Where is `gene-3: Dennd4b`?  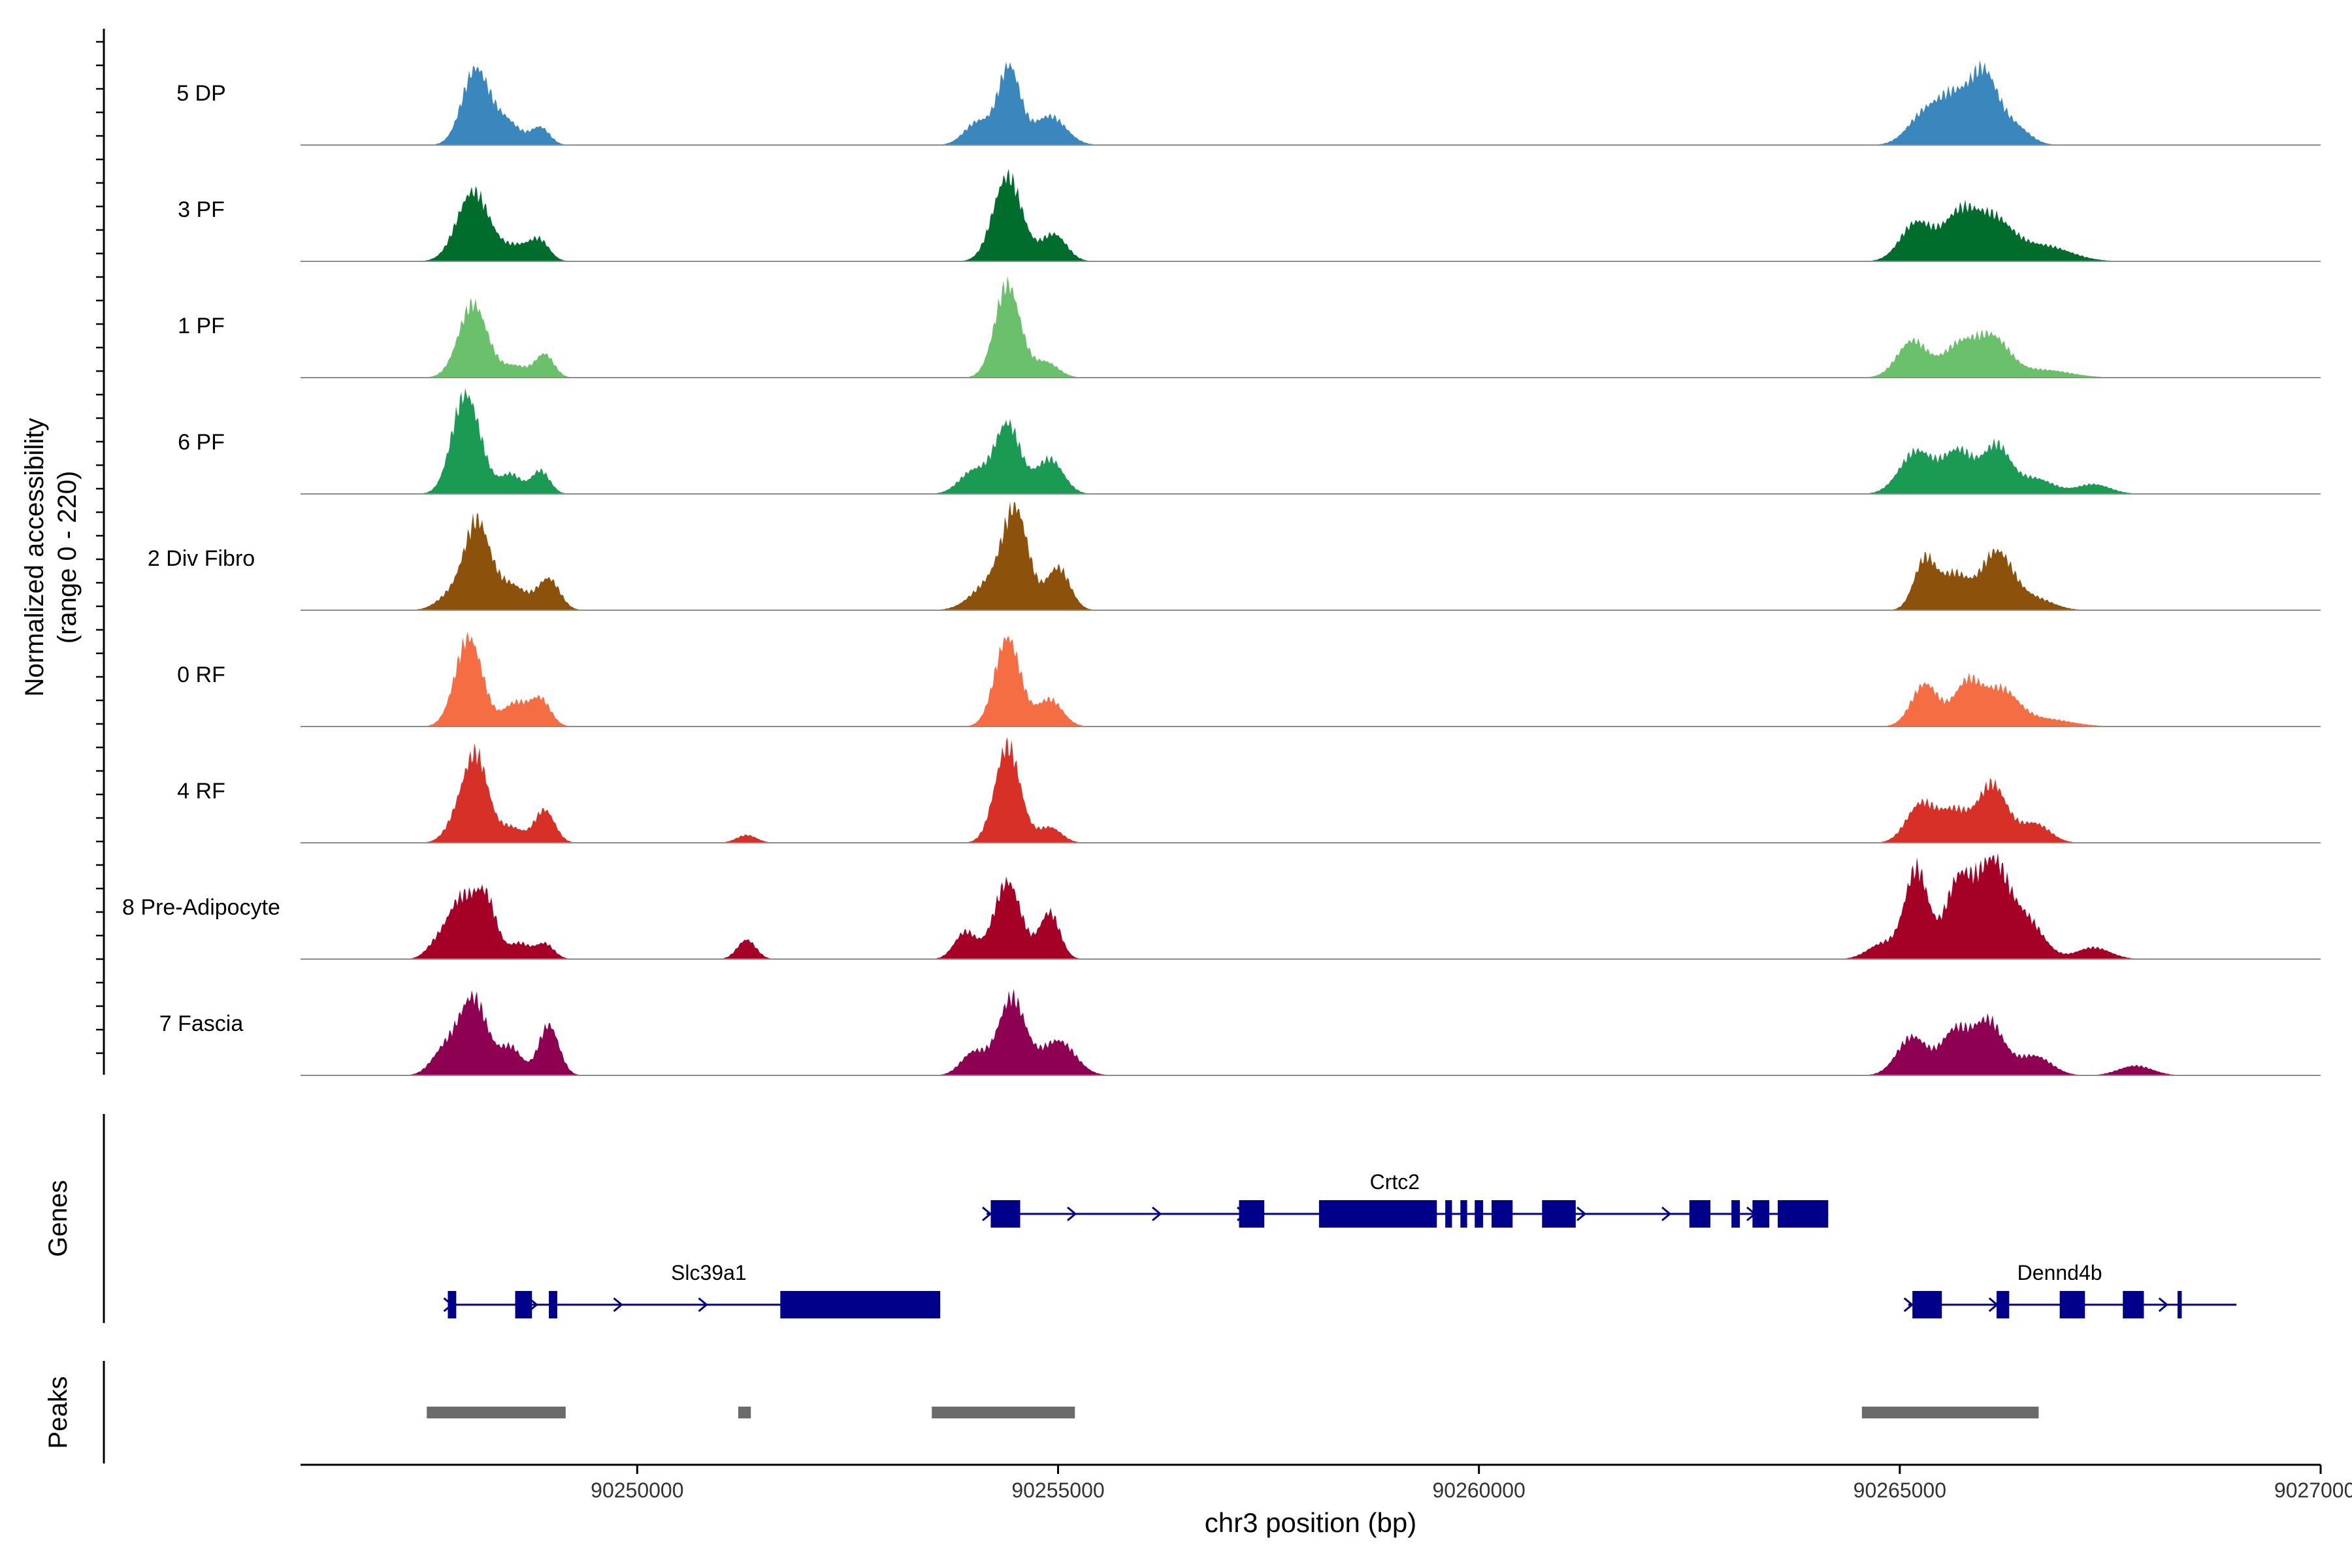
gene-3: Dennd4b is located at coordinates (2070, 1289).